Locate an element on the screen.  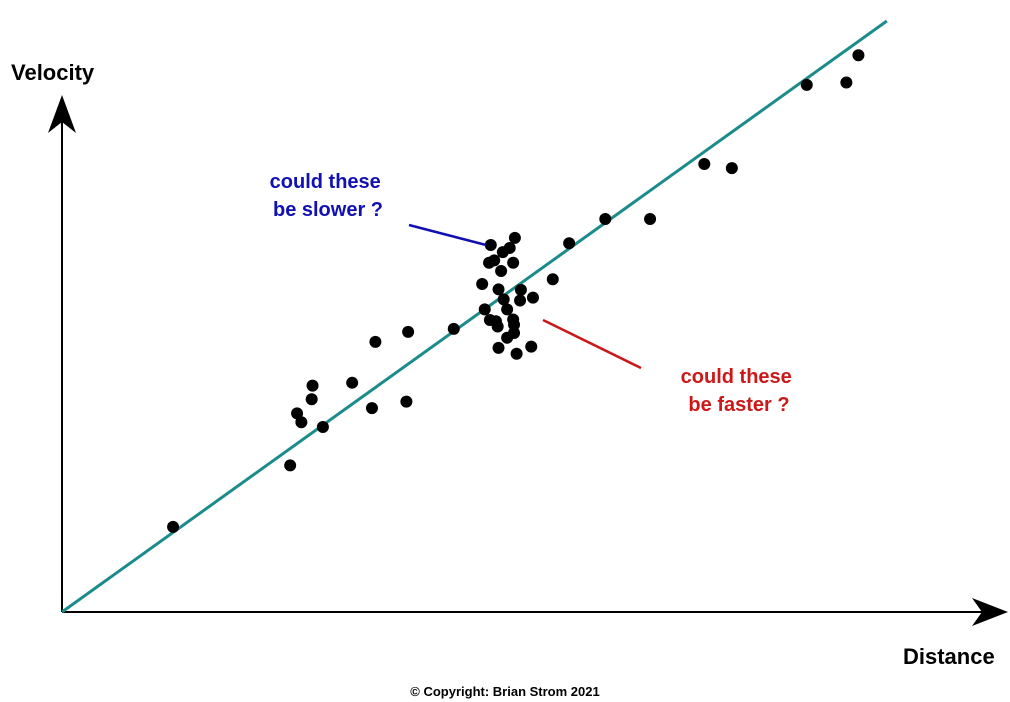
x-axis-arrowhead is located at coordinates (990, 612).